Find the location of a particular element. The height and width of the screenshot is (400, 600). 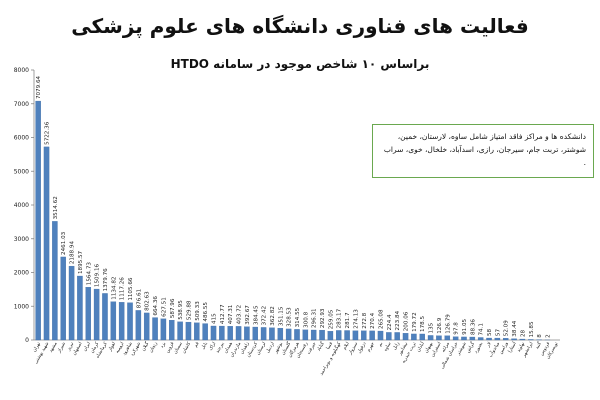

data-label: 407.31 is located at coordinates (231, 314).